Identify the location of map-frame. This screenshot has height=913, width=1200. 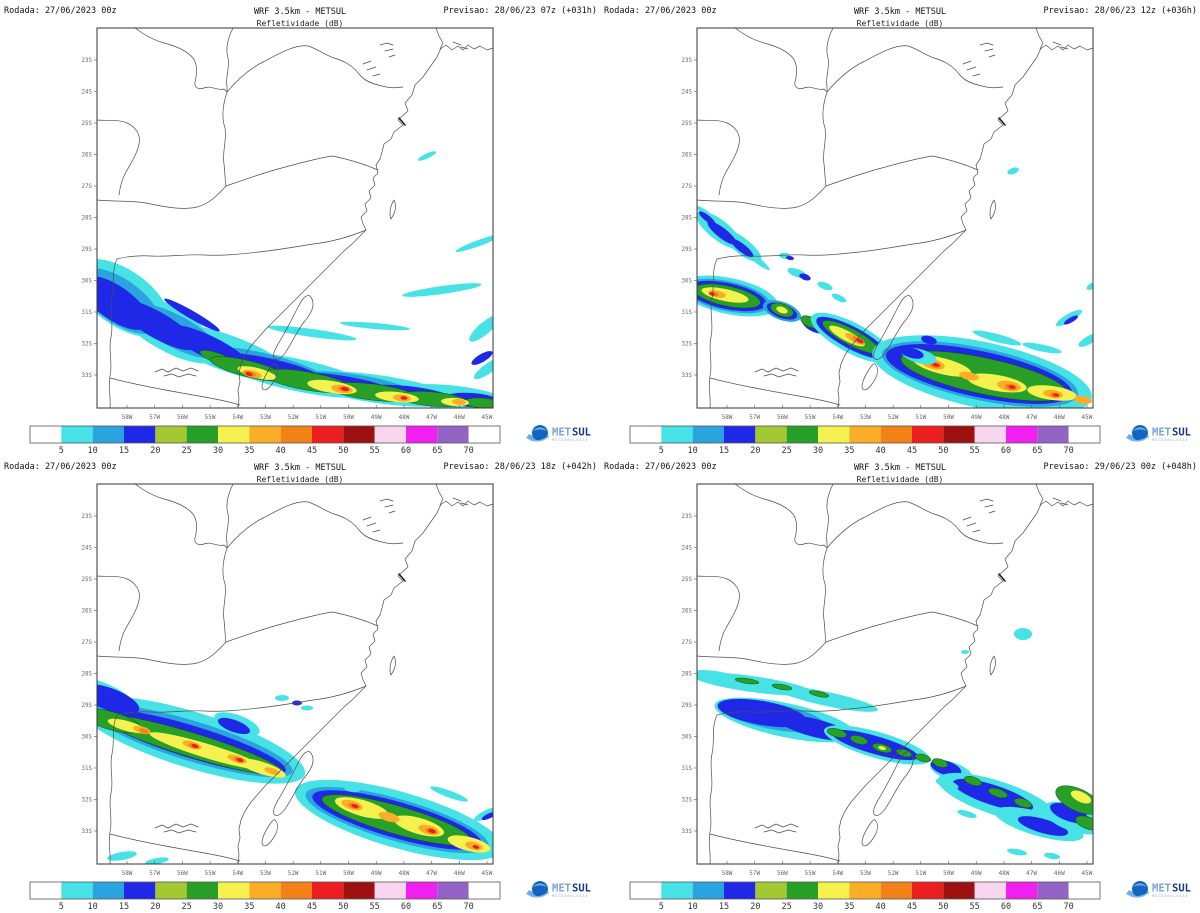
(895, 218).